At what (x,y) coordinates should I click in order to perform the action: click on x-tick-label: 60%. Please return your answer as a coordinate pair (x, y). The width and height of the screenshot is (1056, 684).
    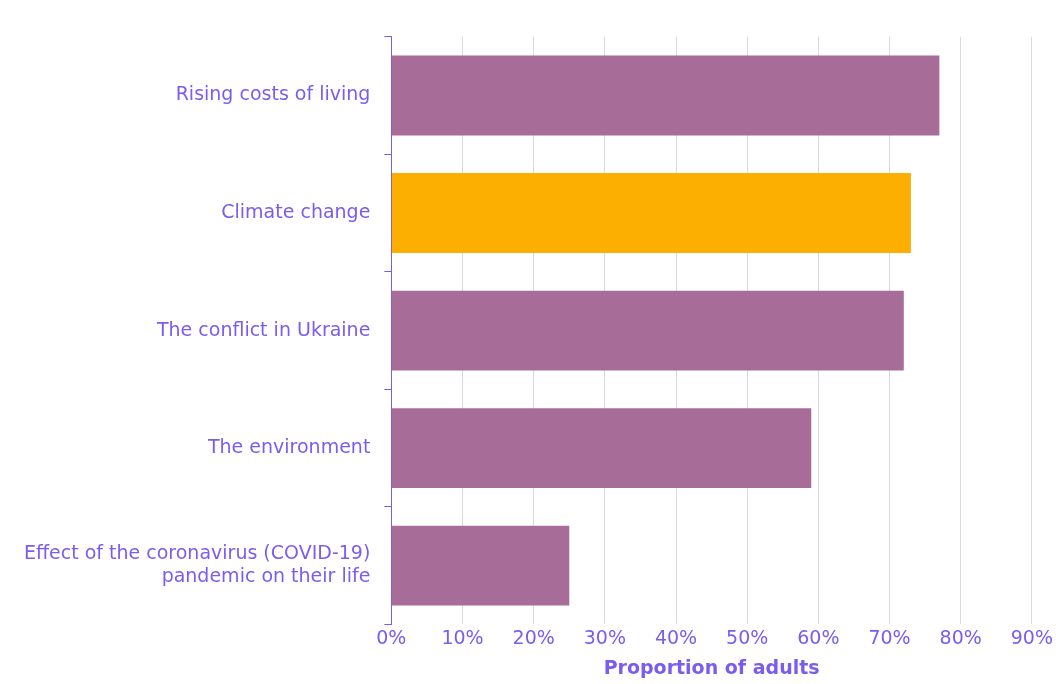
    Looking at the image, I should click on (818, 636).